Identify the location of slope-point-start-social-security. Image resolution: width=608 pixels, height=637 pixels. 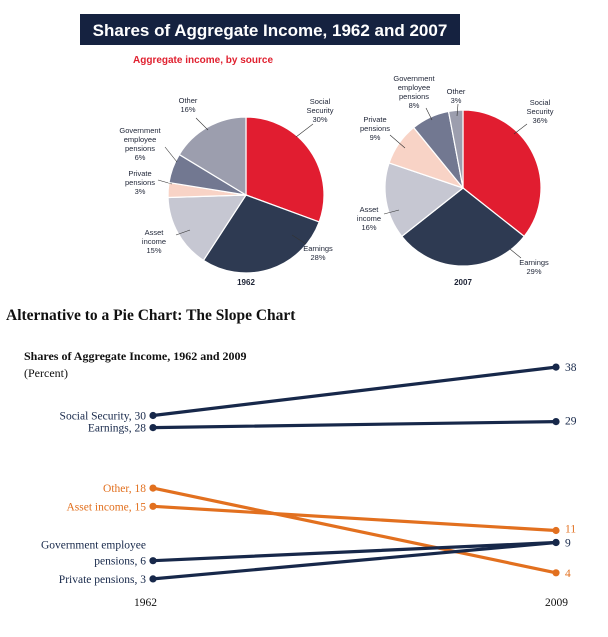
(153, 415).